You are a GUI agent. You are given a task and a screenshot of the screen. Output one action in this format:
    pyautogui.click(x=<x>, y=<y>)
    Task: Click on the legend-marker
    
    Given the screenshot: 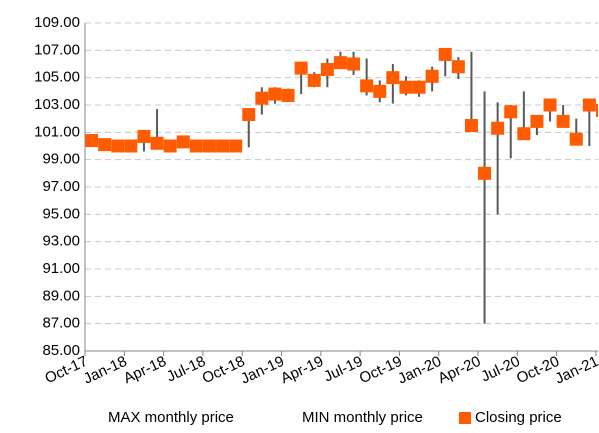 What is the action you would take?
    pyautogui.click(x=465, y=418)
    